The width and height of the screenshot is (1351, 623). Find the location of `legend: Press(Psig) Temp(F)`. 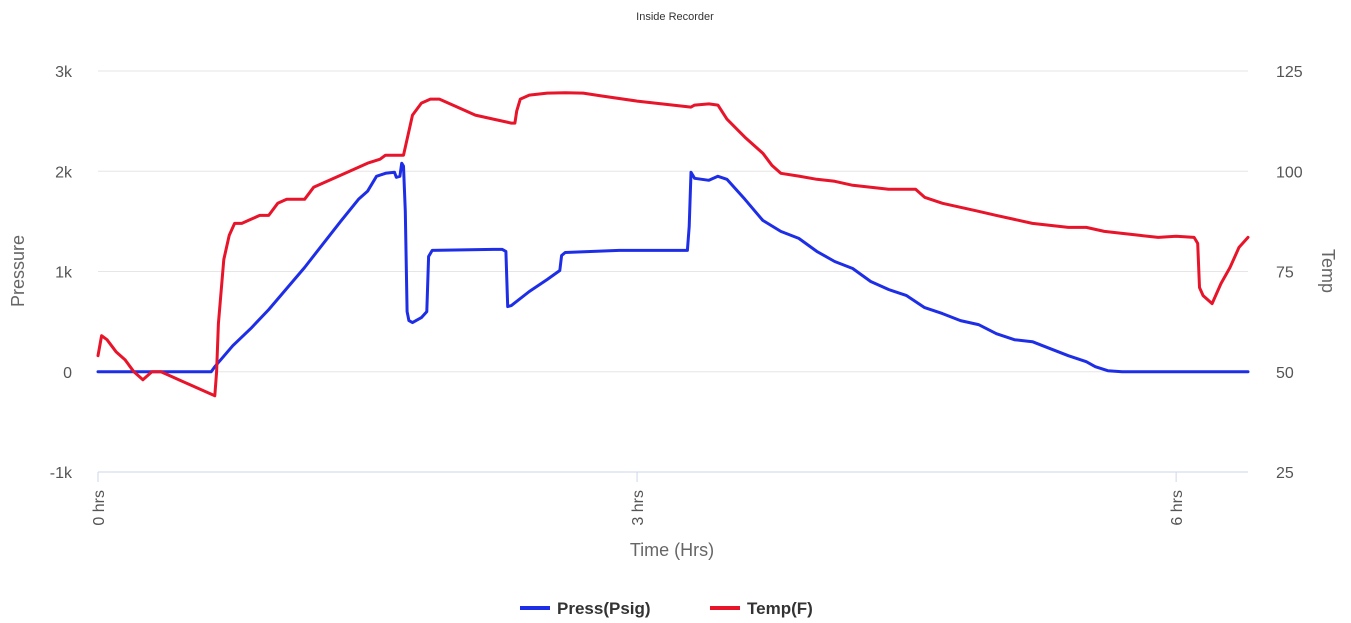

legend: Press(Psig) Temp(F) is located at coordinates (666, 608).